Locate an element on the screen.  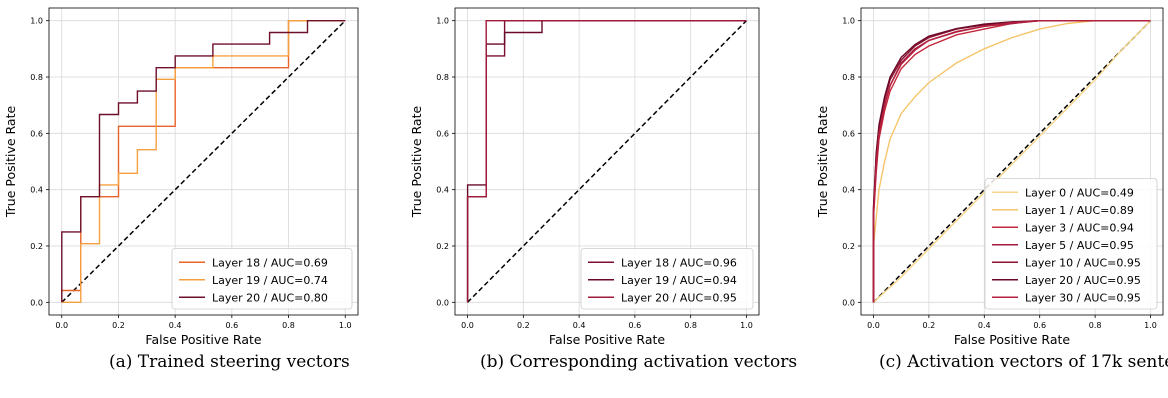
caption-a: (a) Trained steering vectors is located at coordinates (229, 362).